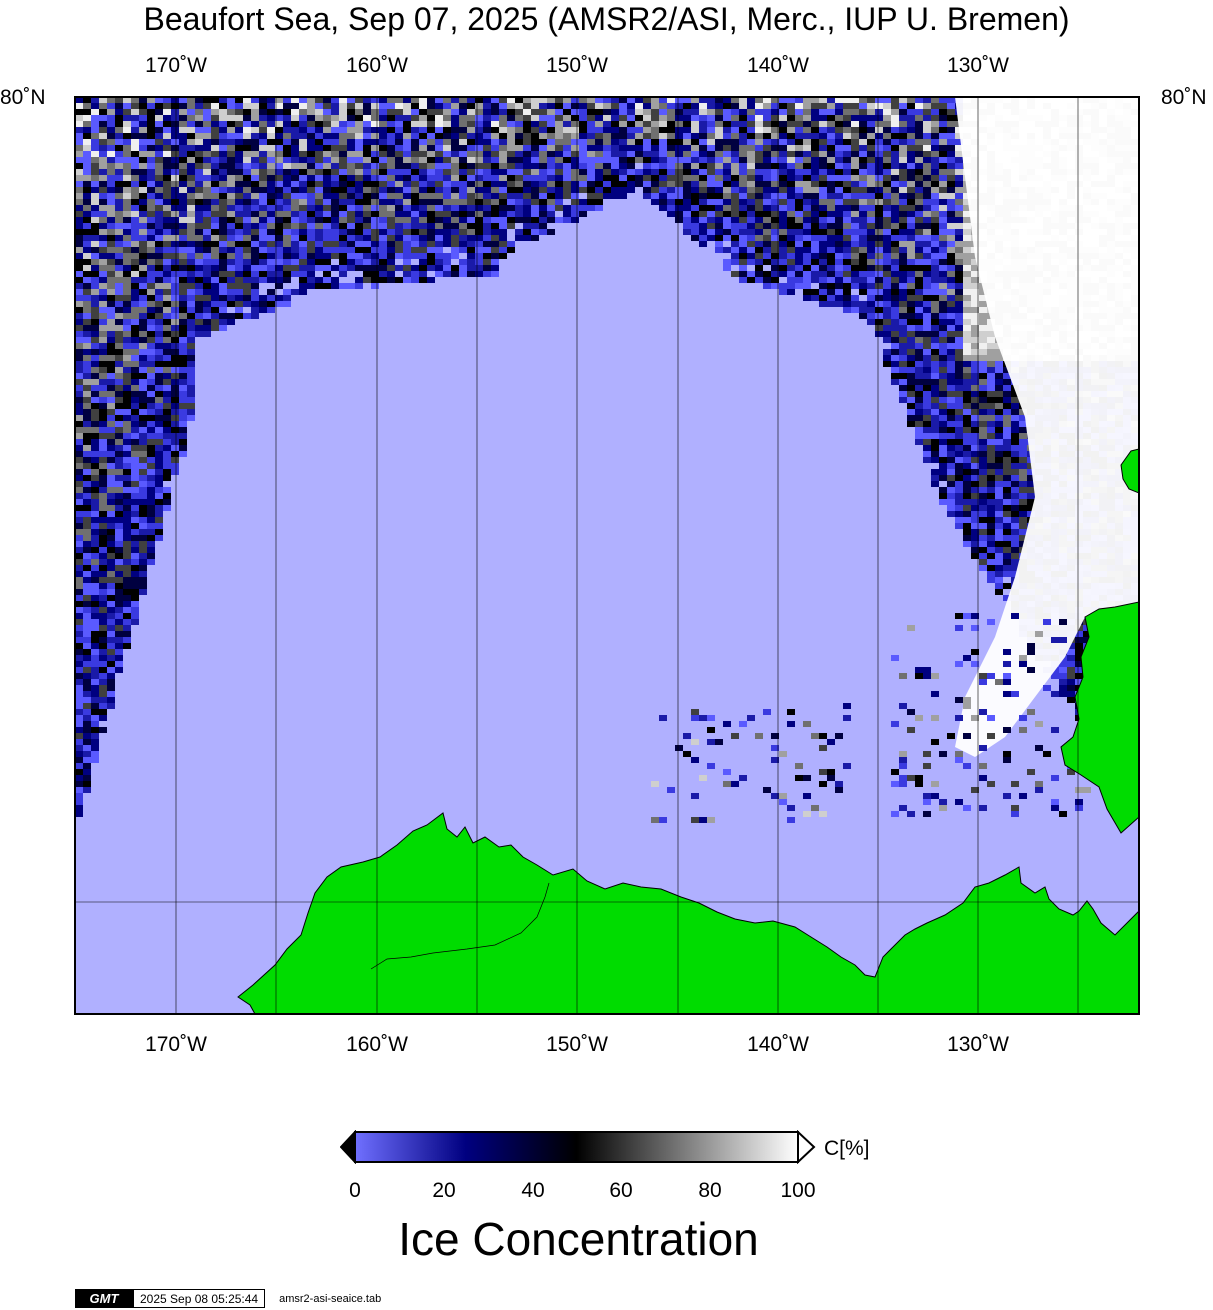 The width and height of the screenshot is (1213, 1310). I want to click on banks-island-land, so click(1099, 717).